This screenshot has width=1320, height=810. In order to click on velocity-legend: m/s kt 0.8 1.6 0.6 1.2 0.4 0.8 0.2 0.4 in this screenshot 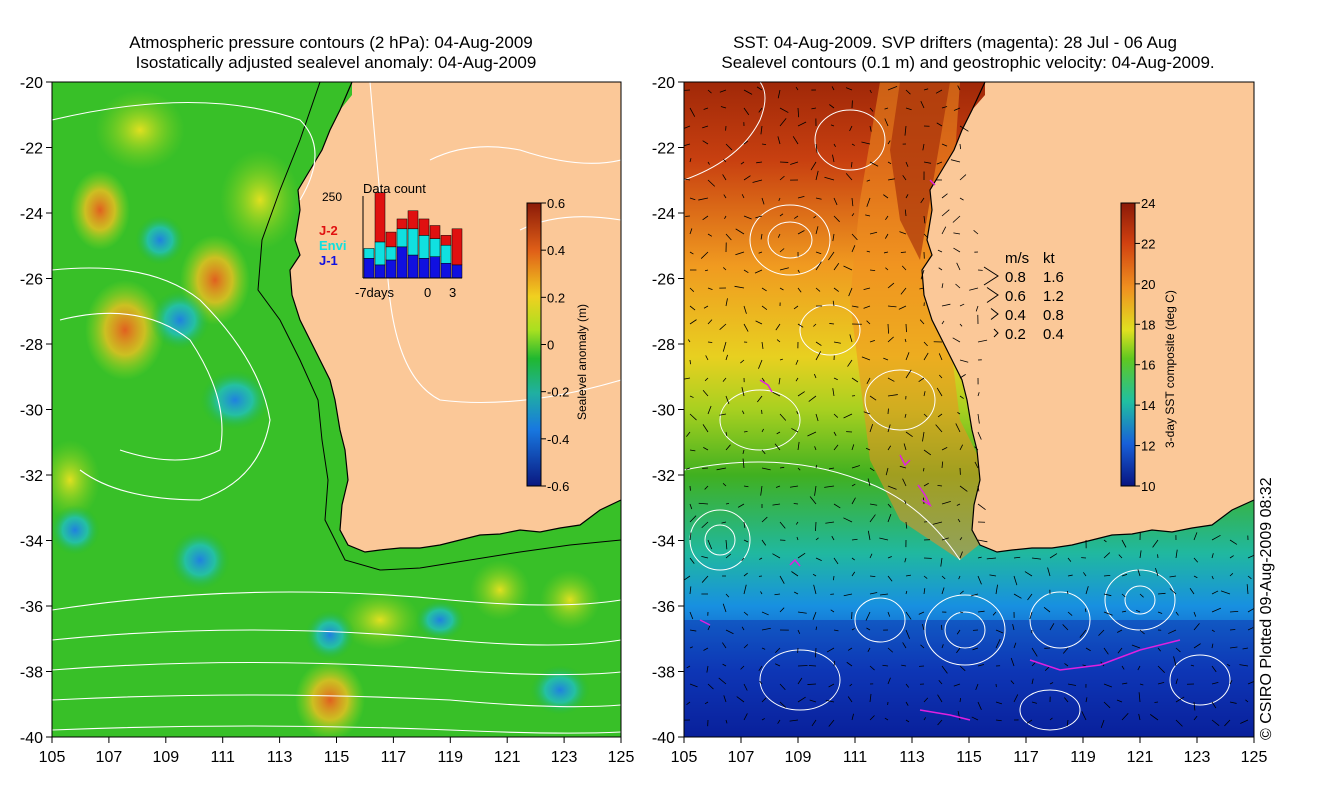, I will do `click(1023, 296)`.